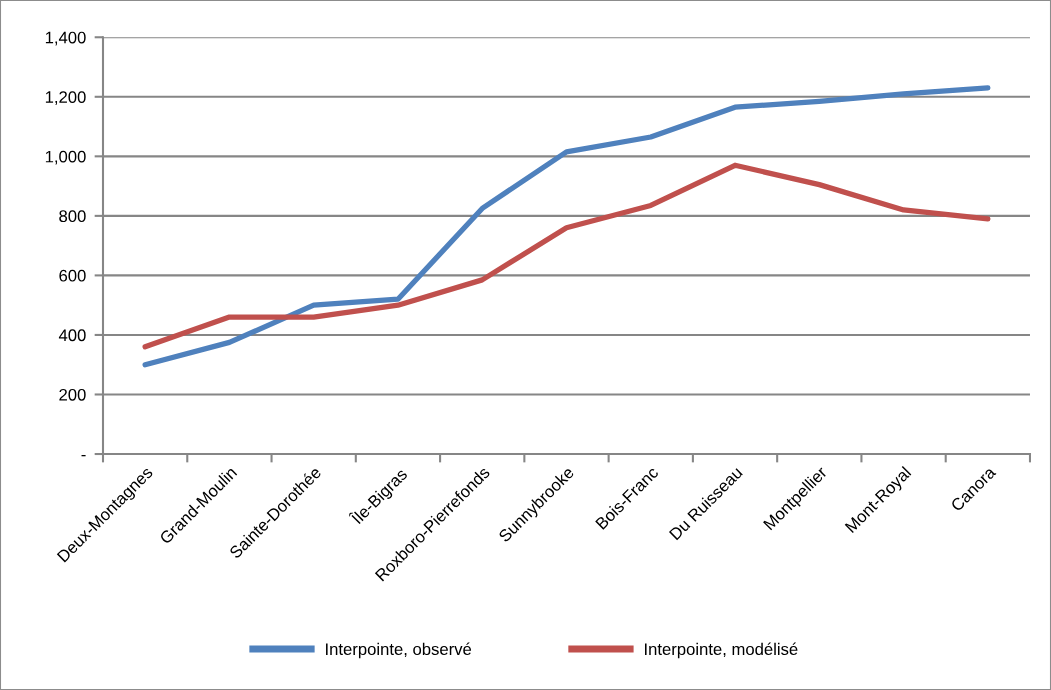 Image resolution: width=1051 pixels, height=690 pixels. Describe the element at coordinates (65, 38) in the screenshot. I see `y-tick-label: 1,400` at that location.